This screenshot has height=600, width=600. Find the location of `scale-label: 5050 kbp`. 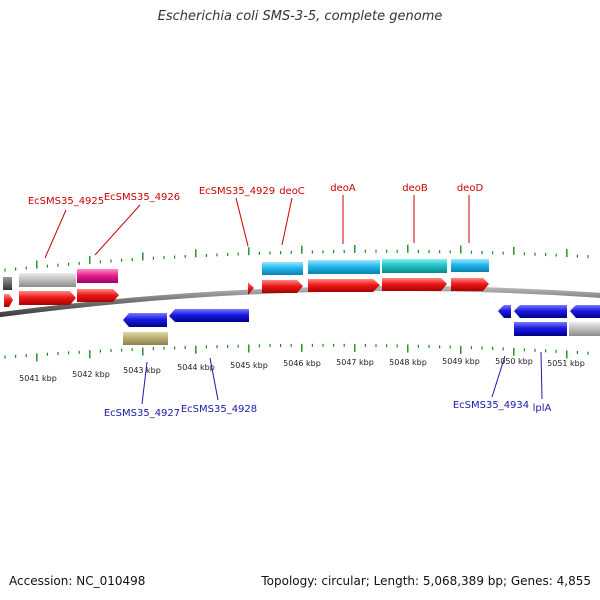

scale-label: 5050 kbp is located at coordinates (514, 361).